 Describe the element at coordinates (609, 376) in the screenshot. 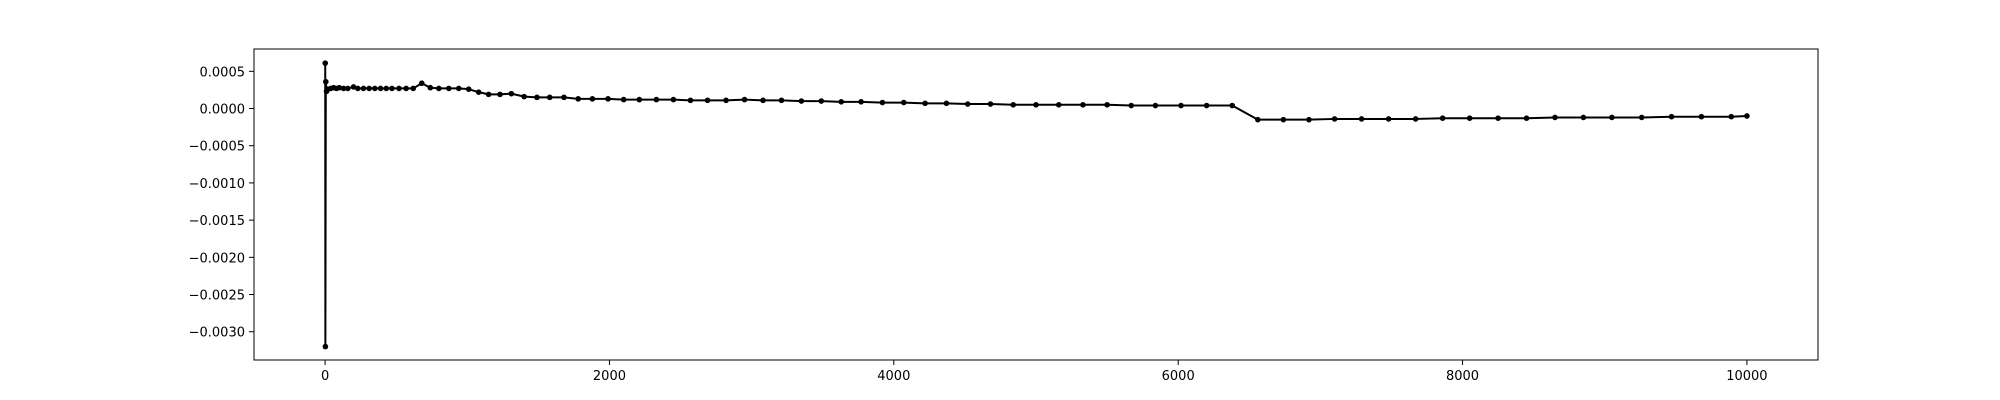

I see `x-tick-label: 2000` at that location.